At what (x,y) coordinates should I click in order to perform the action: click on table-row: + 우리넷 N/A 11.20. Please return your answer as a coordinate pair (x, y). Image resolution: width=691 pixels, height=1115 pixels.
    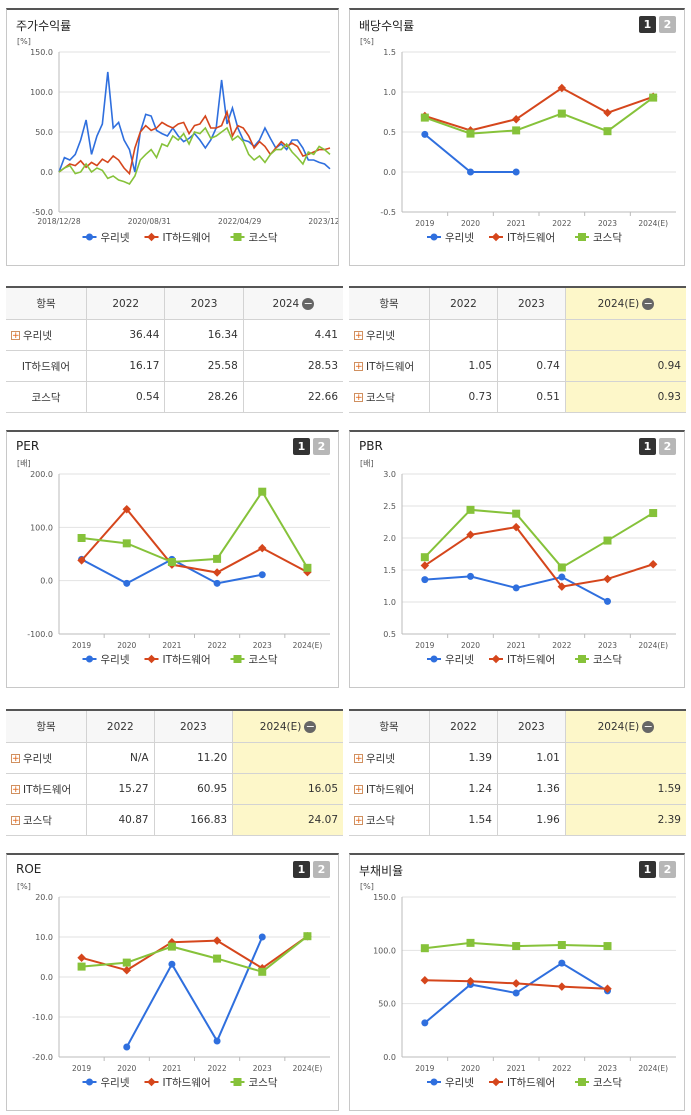
    Looking at the image, I should click on (174, 758).